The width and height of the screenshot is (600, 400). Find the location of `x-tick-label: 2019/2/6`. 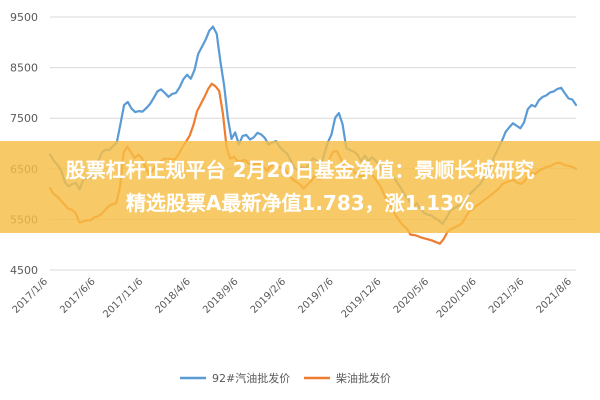

x-tick-label: 2019/2/6 is located at coordinates (269, 296).